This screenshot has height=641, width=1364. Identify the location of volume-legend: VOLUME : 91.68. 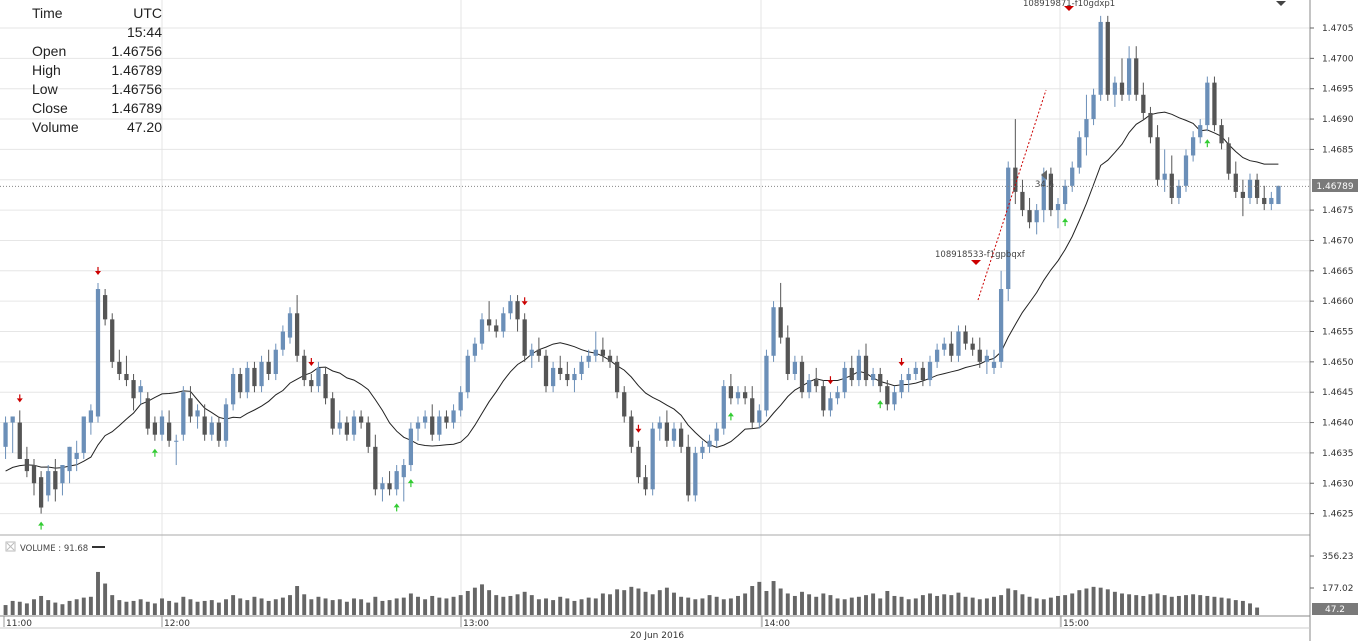
(55, 547).